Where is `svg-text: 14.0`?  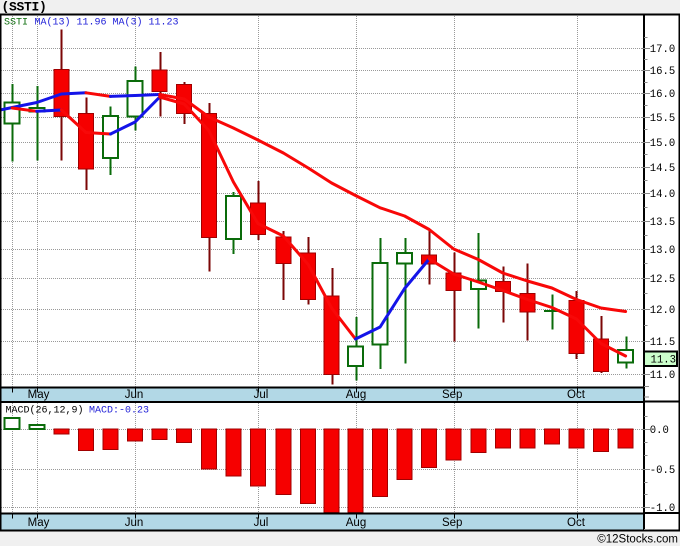
svg-text: 14.0 is located at coordinates (662, 195).